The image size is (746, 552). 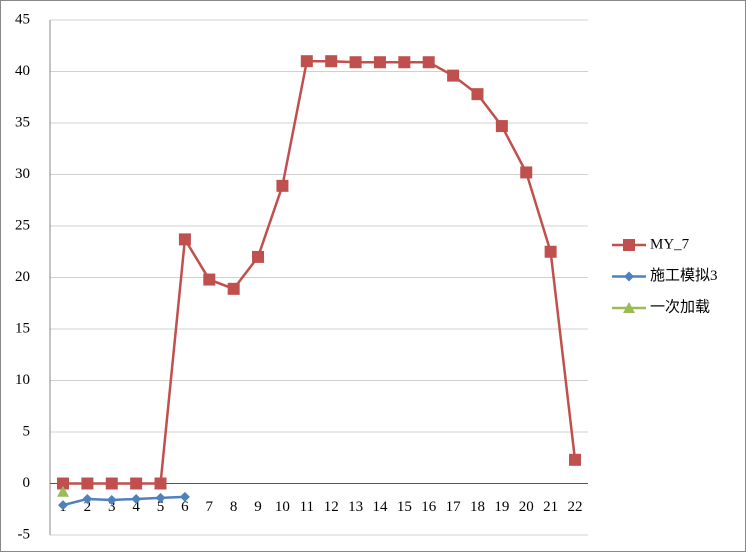 What do you see at coordinates (307, 507) in the screenshot?
I see `x-tick-label: 11` at bounding box center [307, 507].